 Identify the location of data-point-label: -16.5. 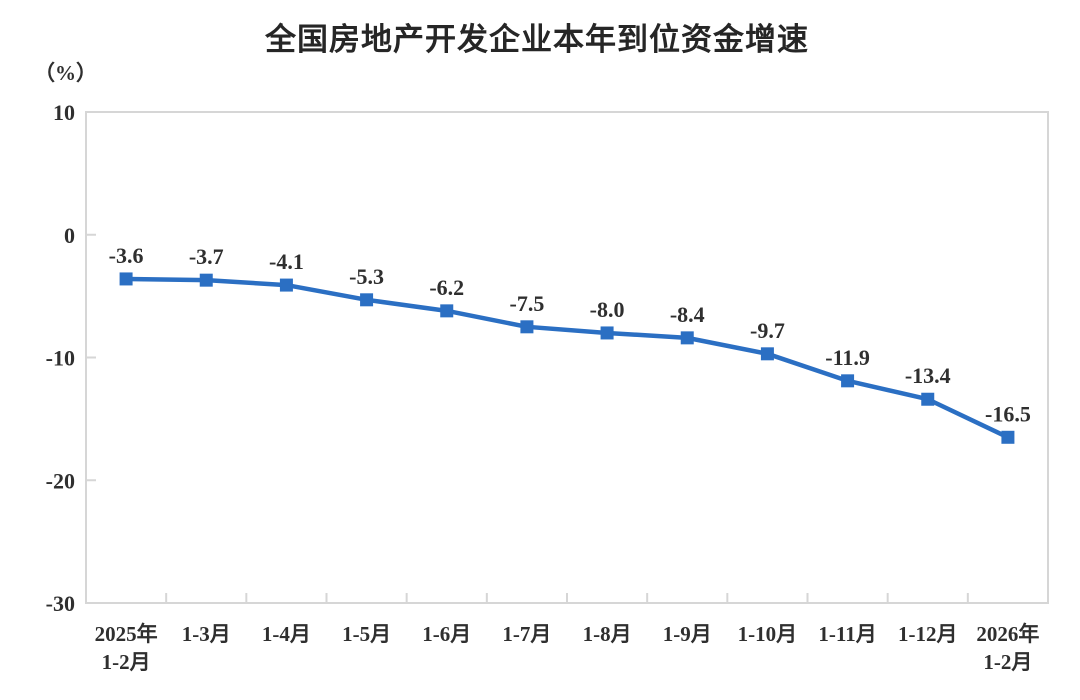
(1008, 413).